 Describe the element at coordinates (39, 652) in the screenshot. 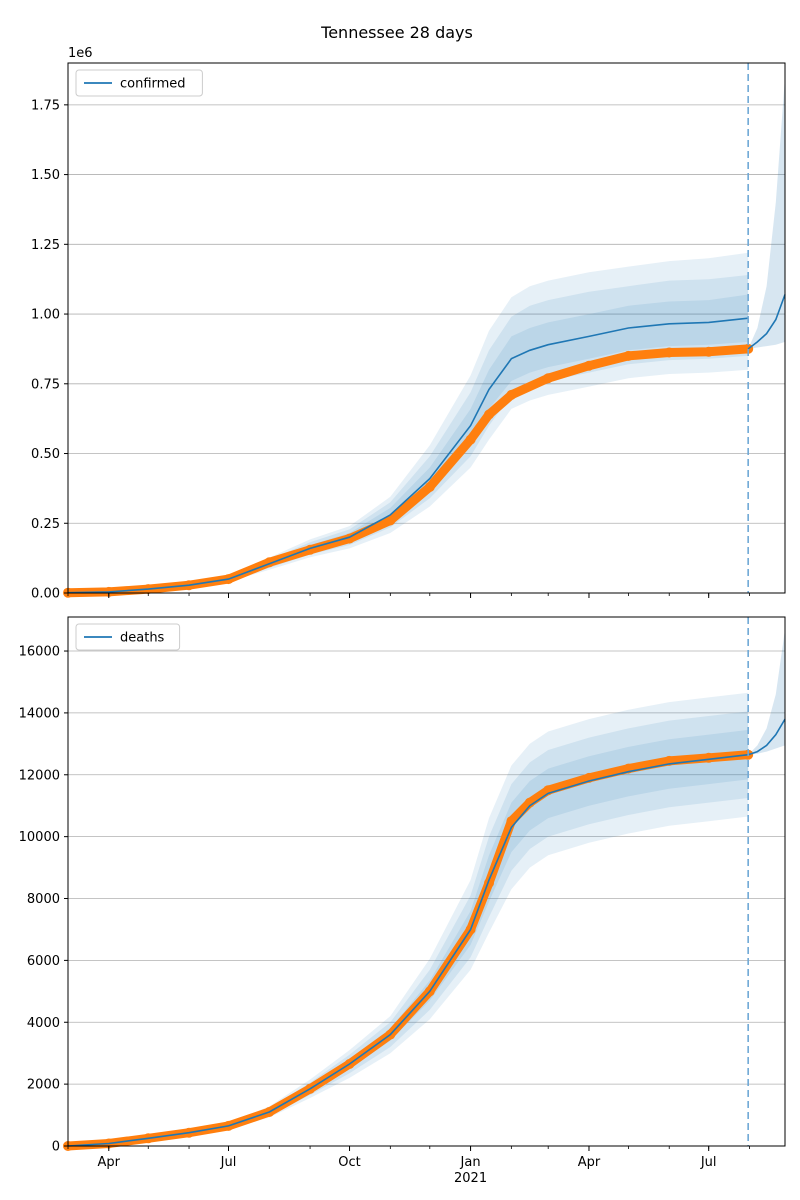

I see `y-tick-label: 16000` at that location.